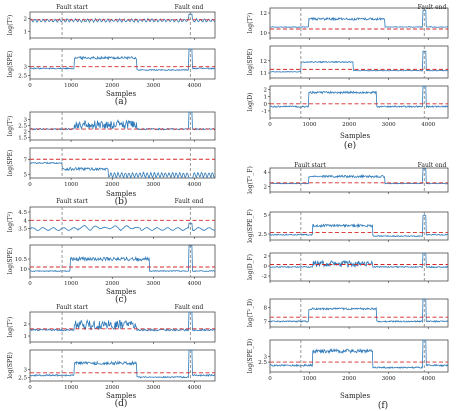  I want to click on y-tick-label: 0, so click(266, 267).